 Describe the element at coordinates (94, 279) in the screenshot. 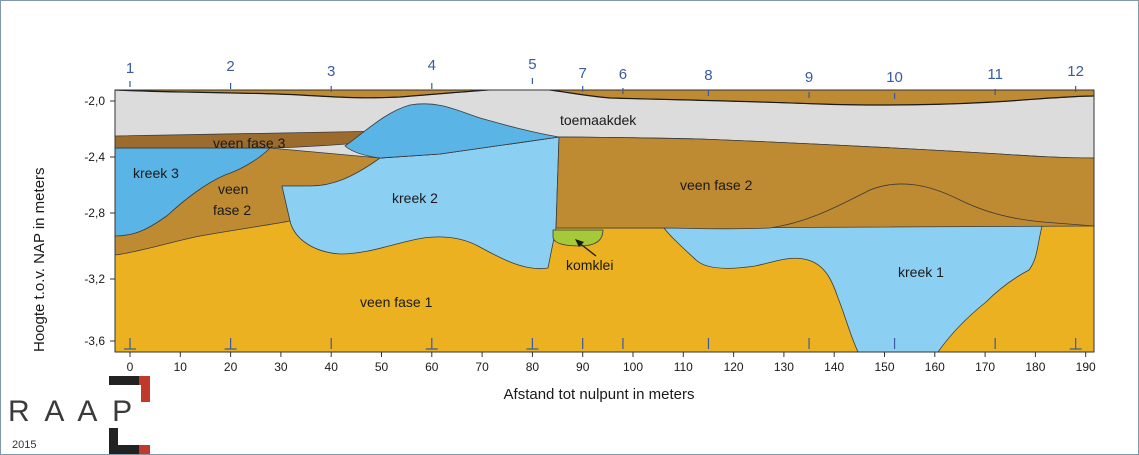

I see `y-tick-label: -3,2` at that location.